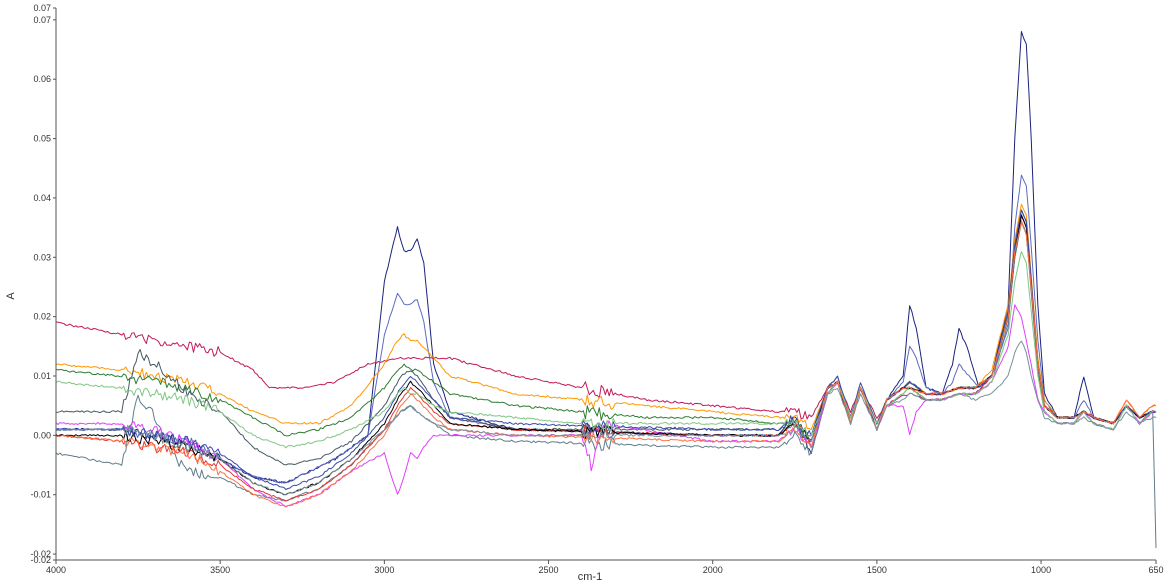 This screenshot has height=583, width=1168. I want to click on y-tick-label: -0.01, so click(40, 495).